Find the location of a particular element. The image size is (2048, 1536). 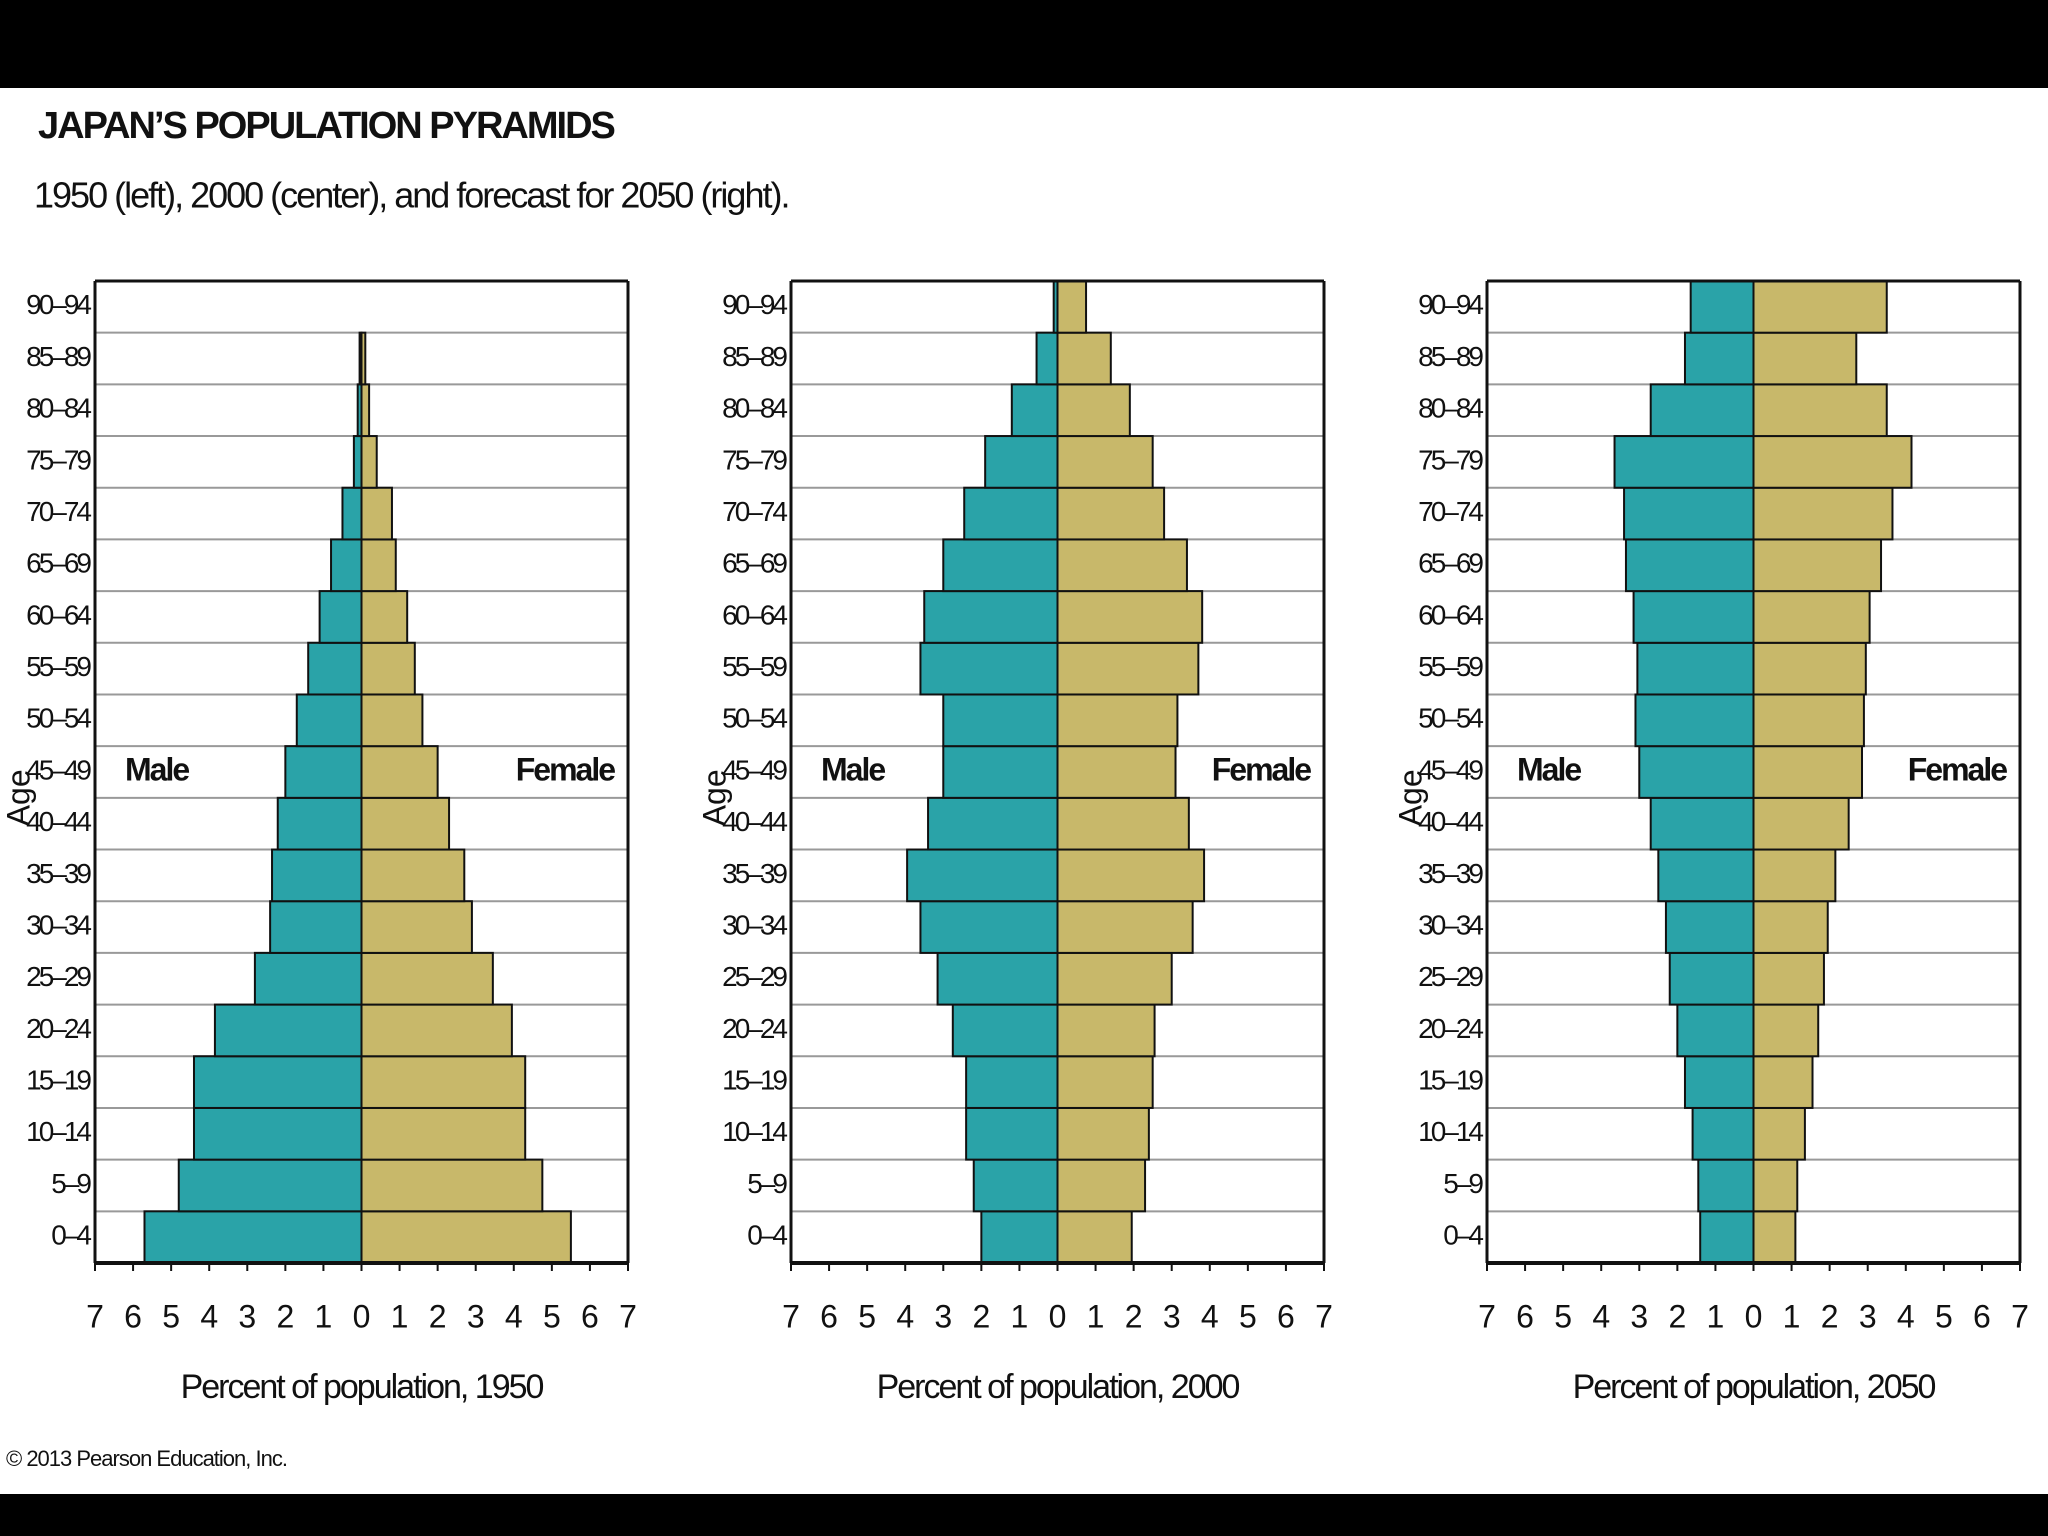

x-axis-title: Percent of population, 2050 is located at coordinates (1754, 1387).